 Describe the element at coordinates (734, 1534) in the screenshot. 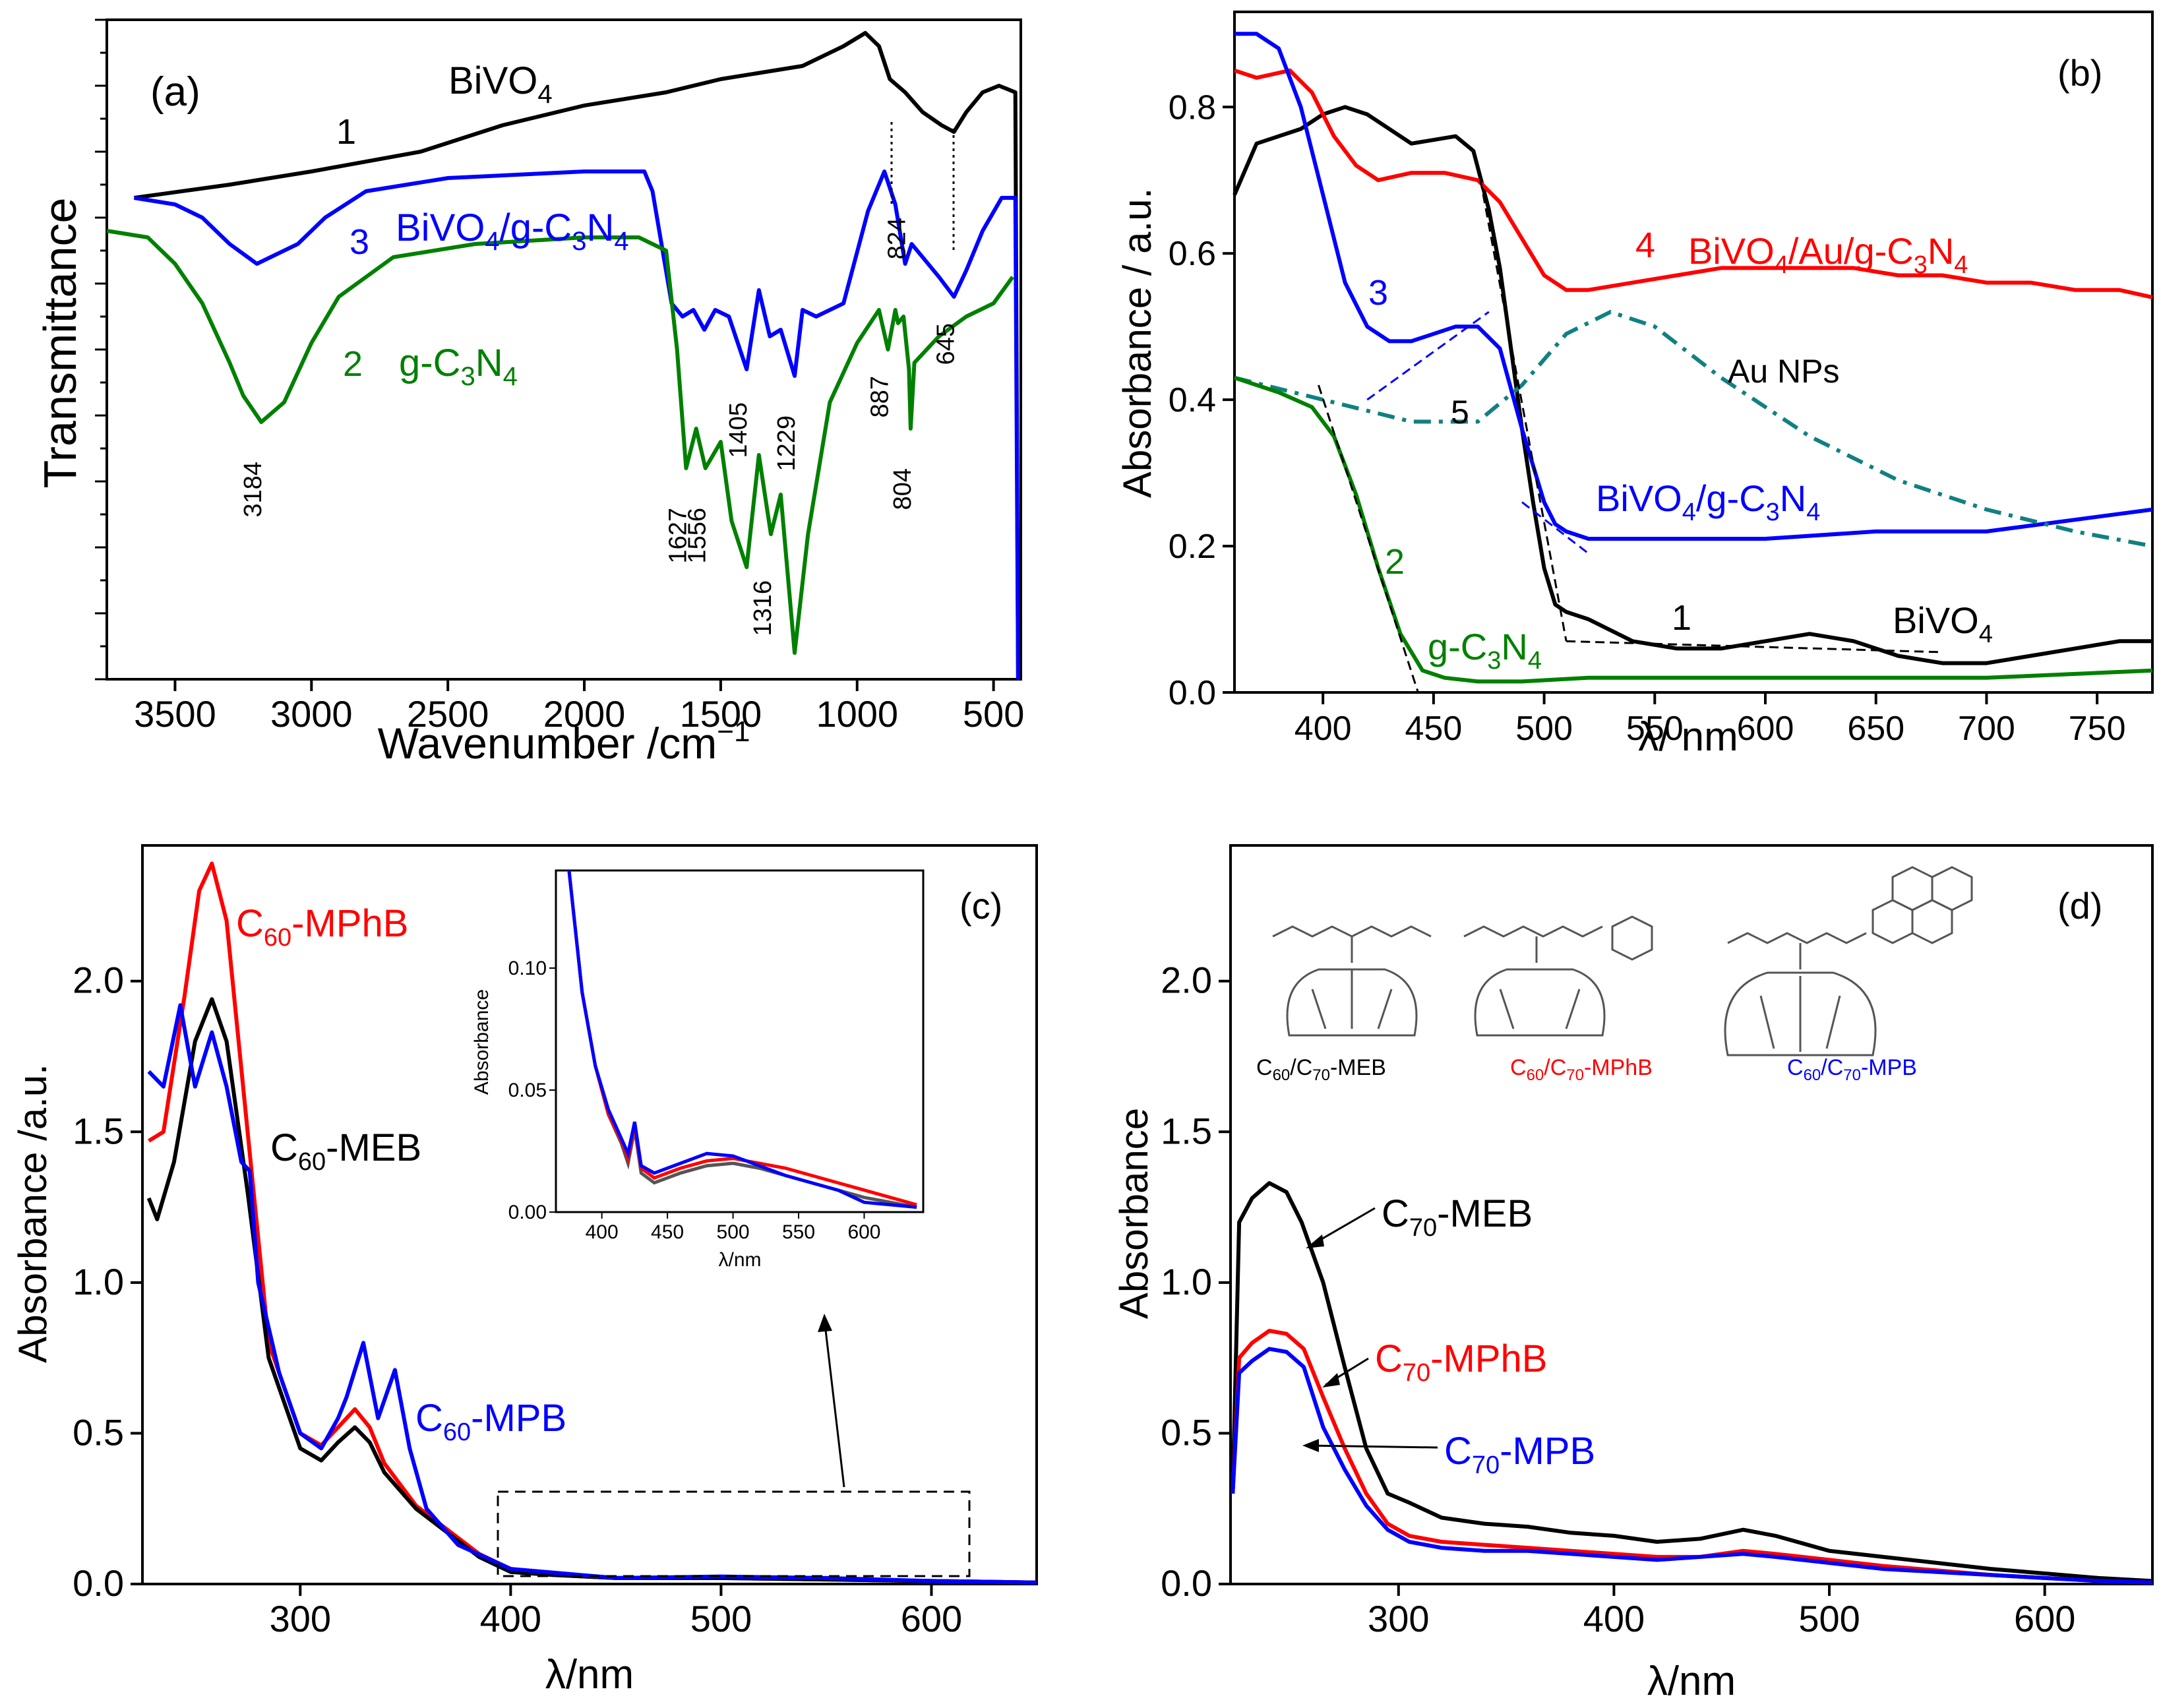

I see `zoom-region-box` at that location.